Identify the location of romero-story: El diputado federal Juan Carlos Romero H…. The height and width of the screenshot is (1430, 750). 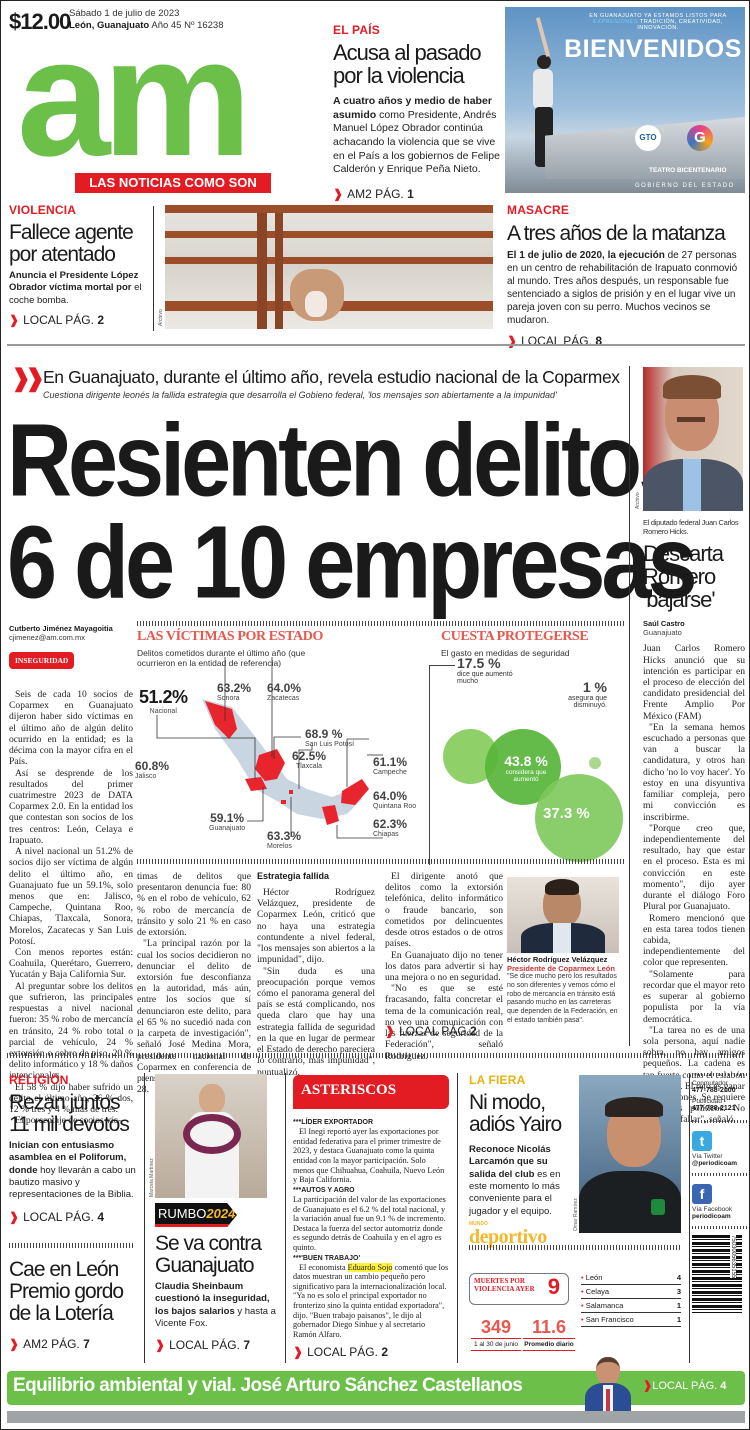
(694, 822).